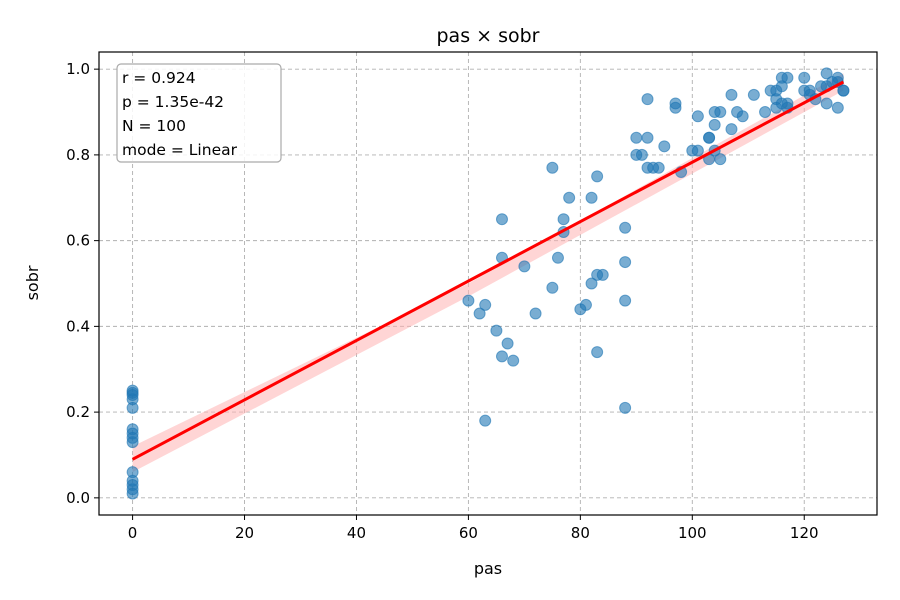  I want to click on x-axis-ticks: 0 20 40 60 80 100 120, so click(473, 528).